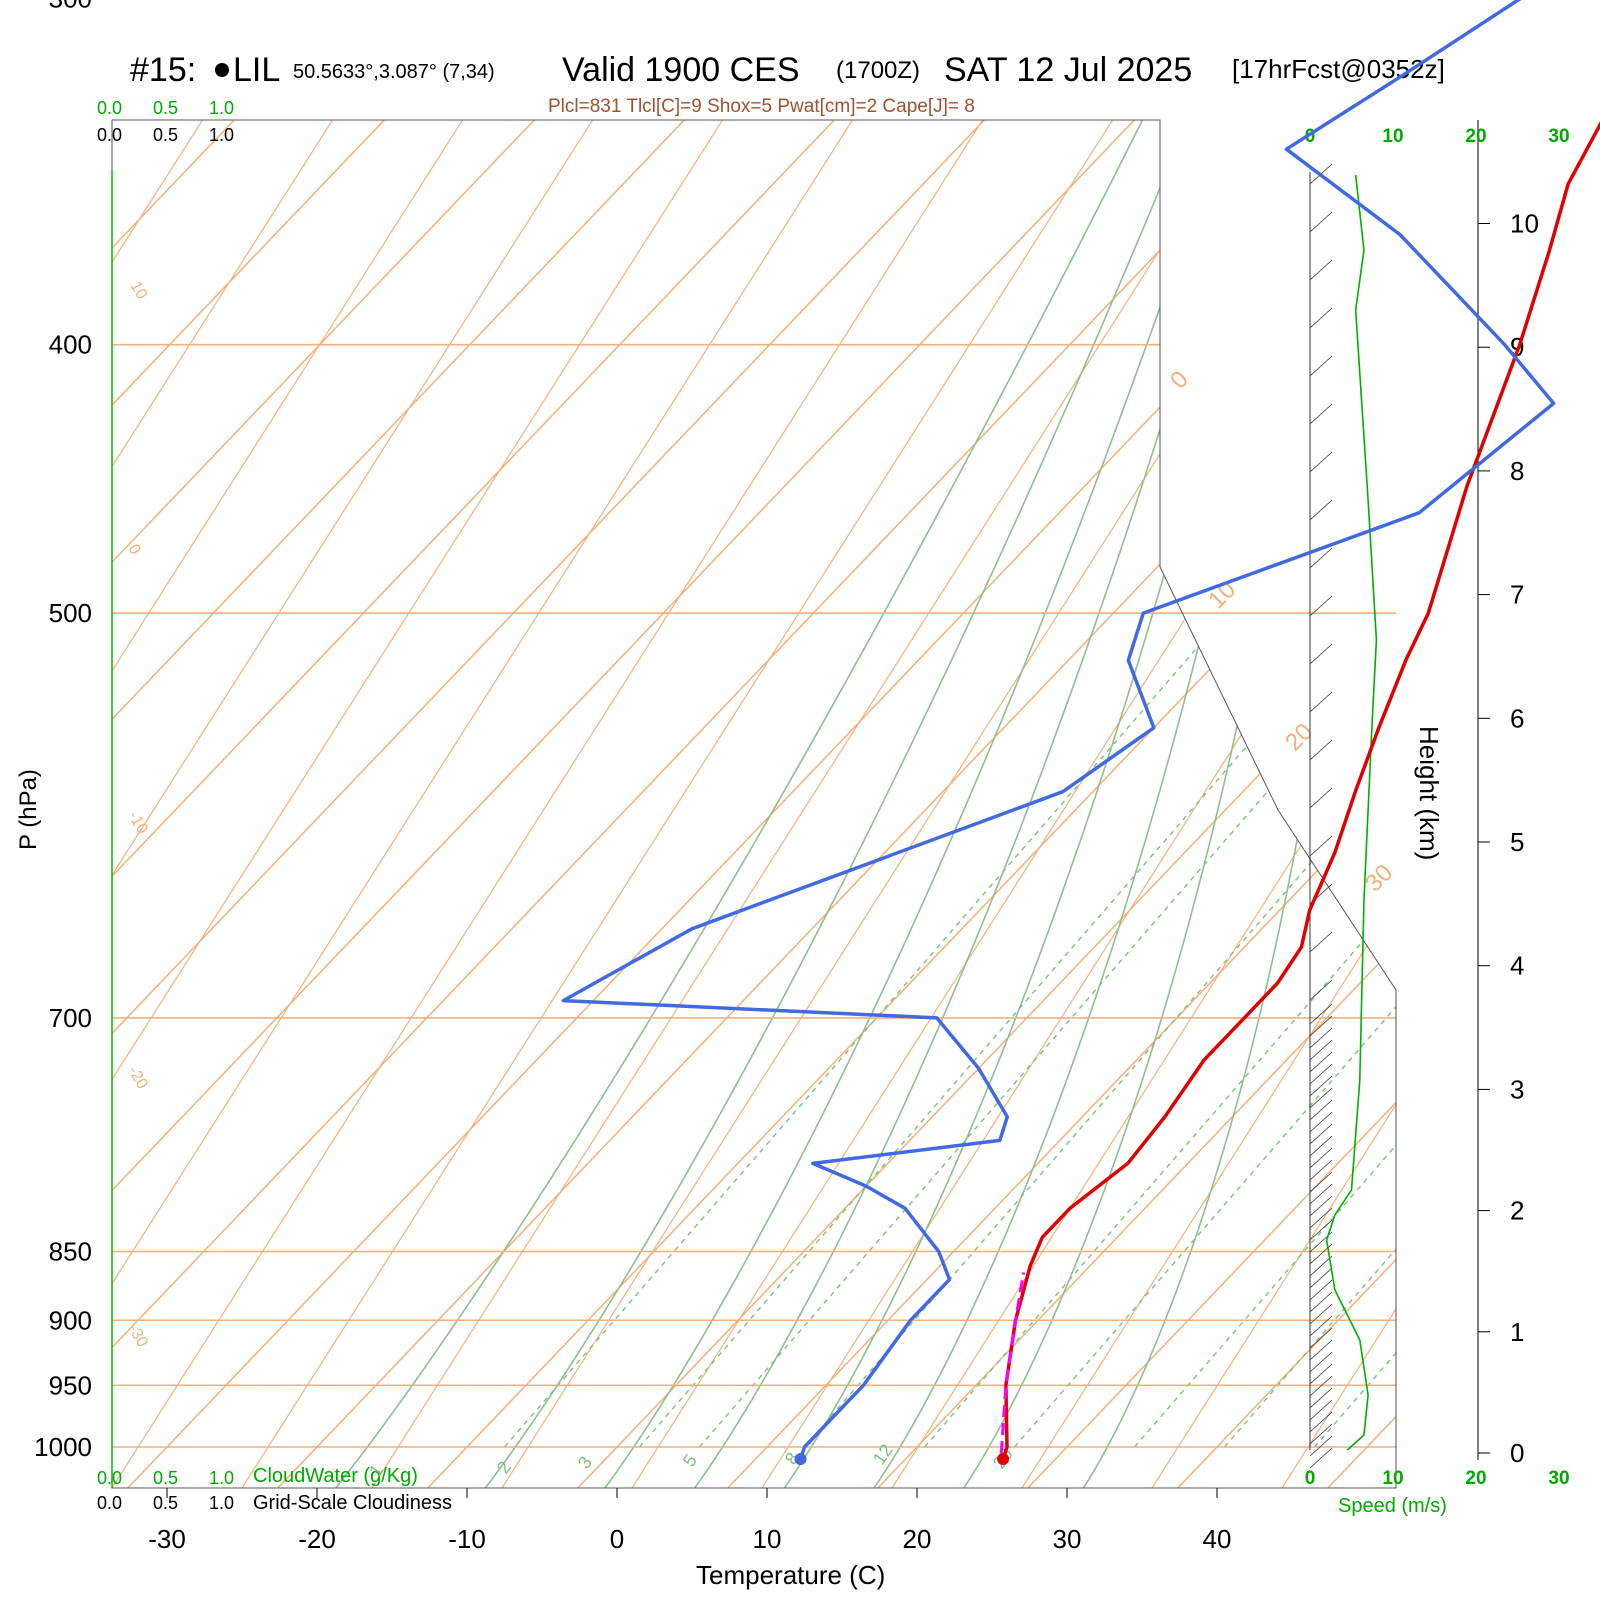 The width and height of the screenshot is (1600, 1600). I want to click on speed-bottom-tick-label: 20, so click(1475, 1478).